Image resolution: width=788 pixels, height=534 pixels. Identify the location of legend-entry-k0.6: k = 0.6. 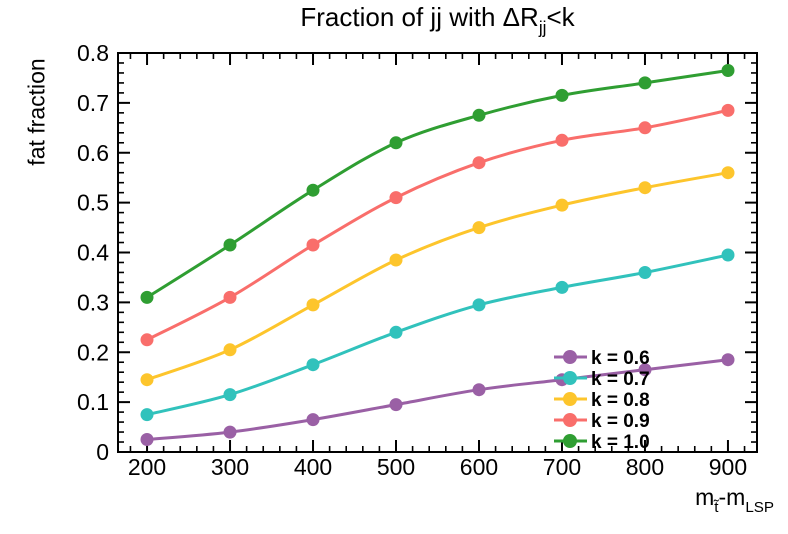
(602, 358).